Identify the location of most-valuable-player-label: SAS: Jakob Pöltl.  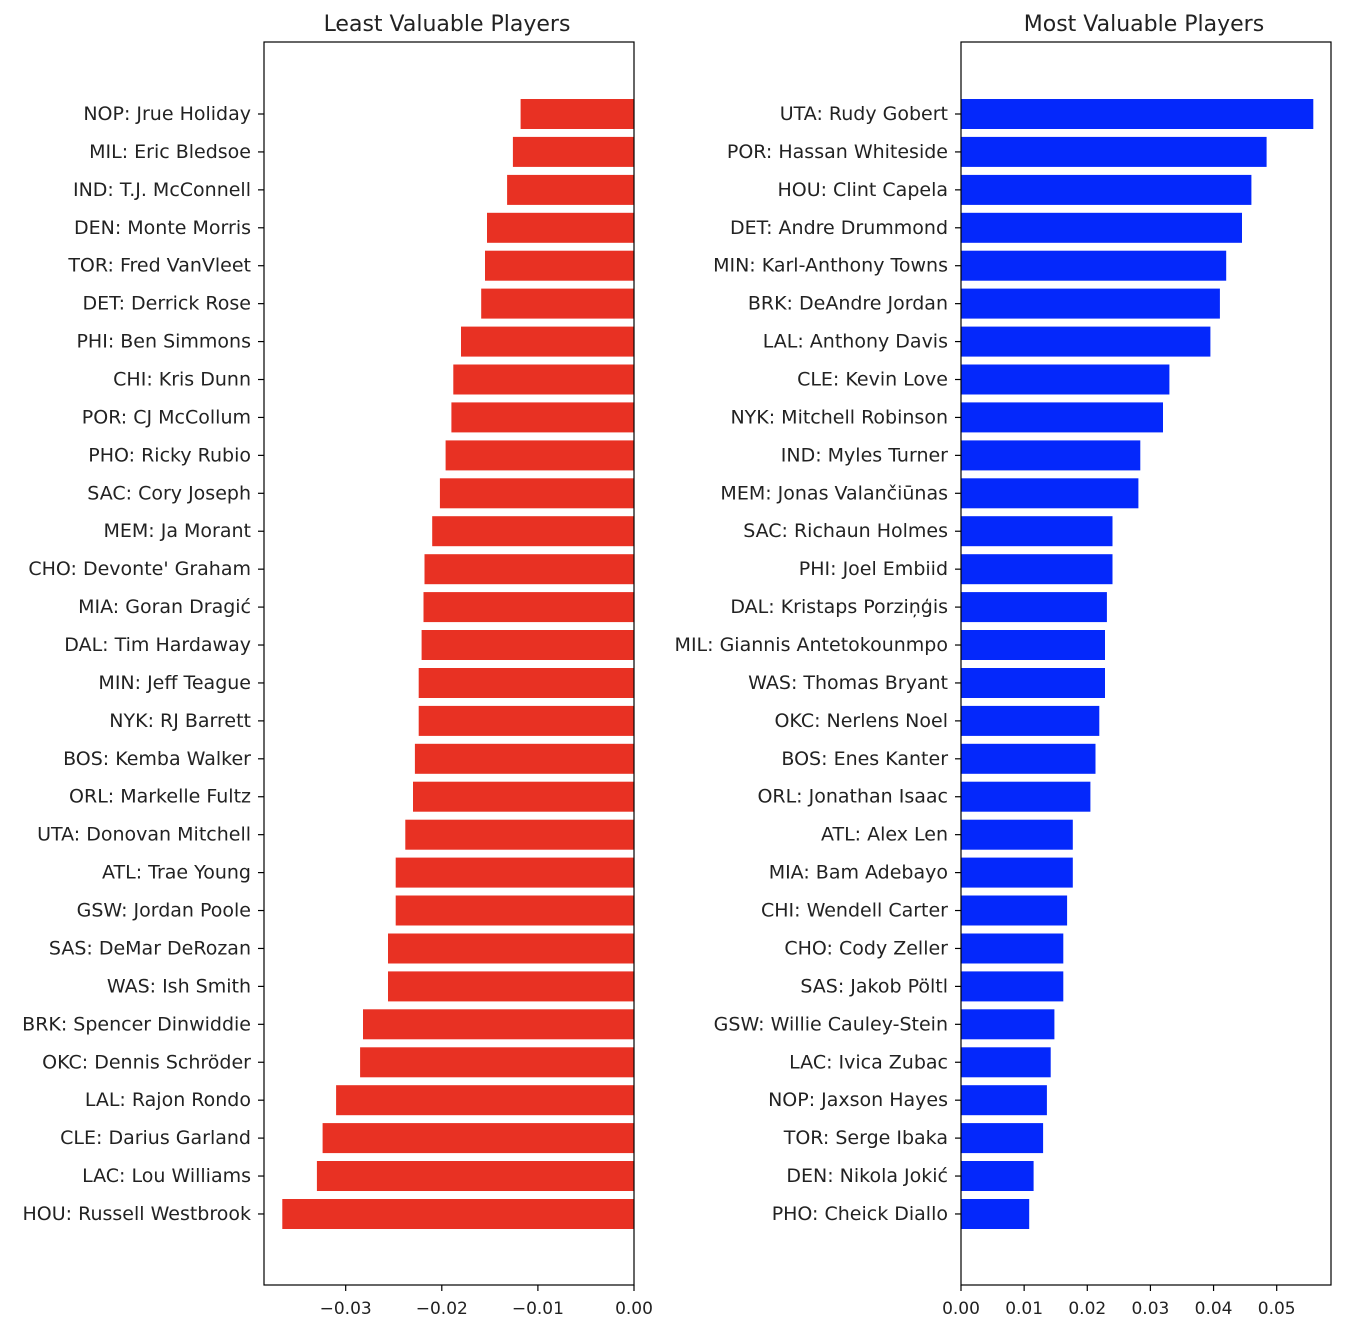
(874, 986).